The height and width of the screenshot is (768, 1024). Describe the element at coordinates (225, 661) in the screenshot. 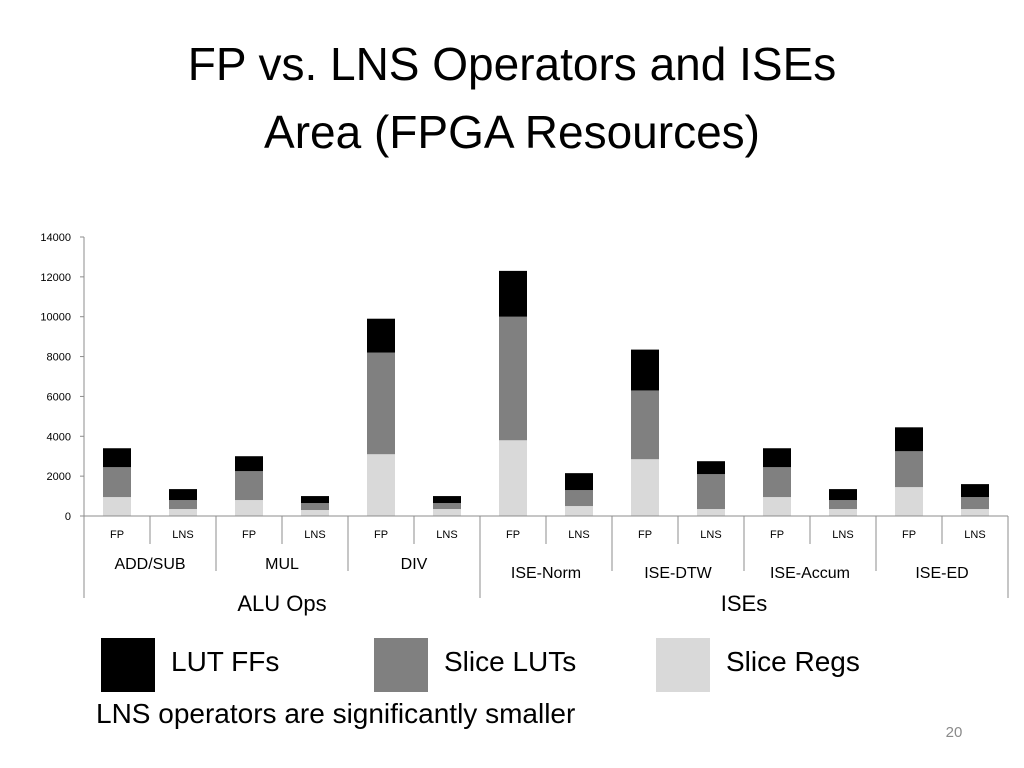

I see `legend-label-lut-ffs: LUT FFs` at that location.